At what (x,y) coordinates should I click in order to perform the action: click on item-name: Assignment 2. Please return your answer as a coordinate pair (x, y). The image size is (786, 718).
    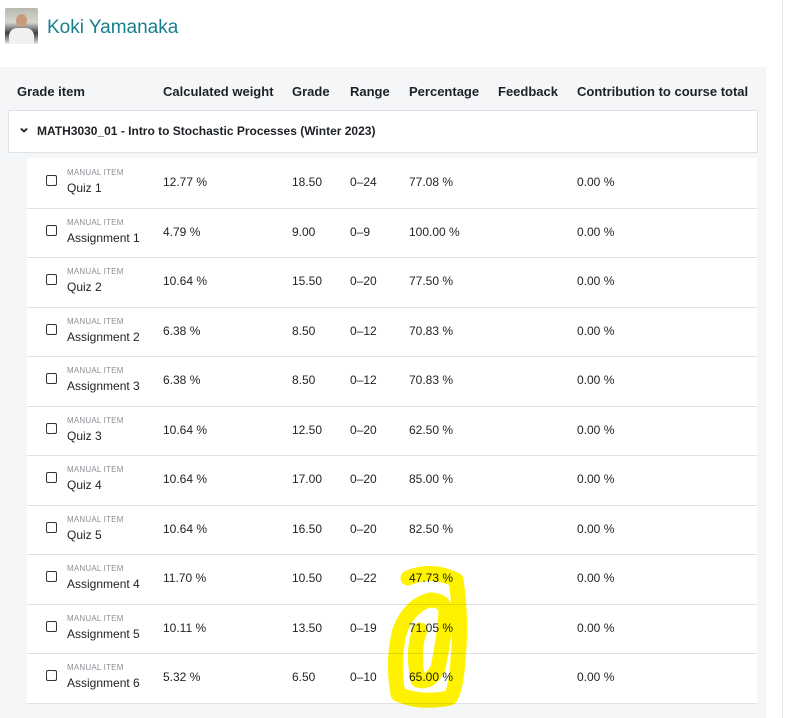
    Looking at the image, I should click on (103, 337).